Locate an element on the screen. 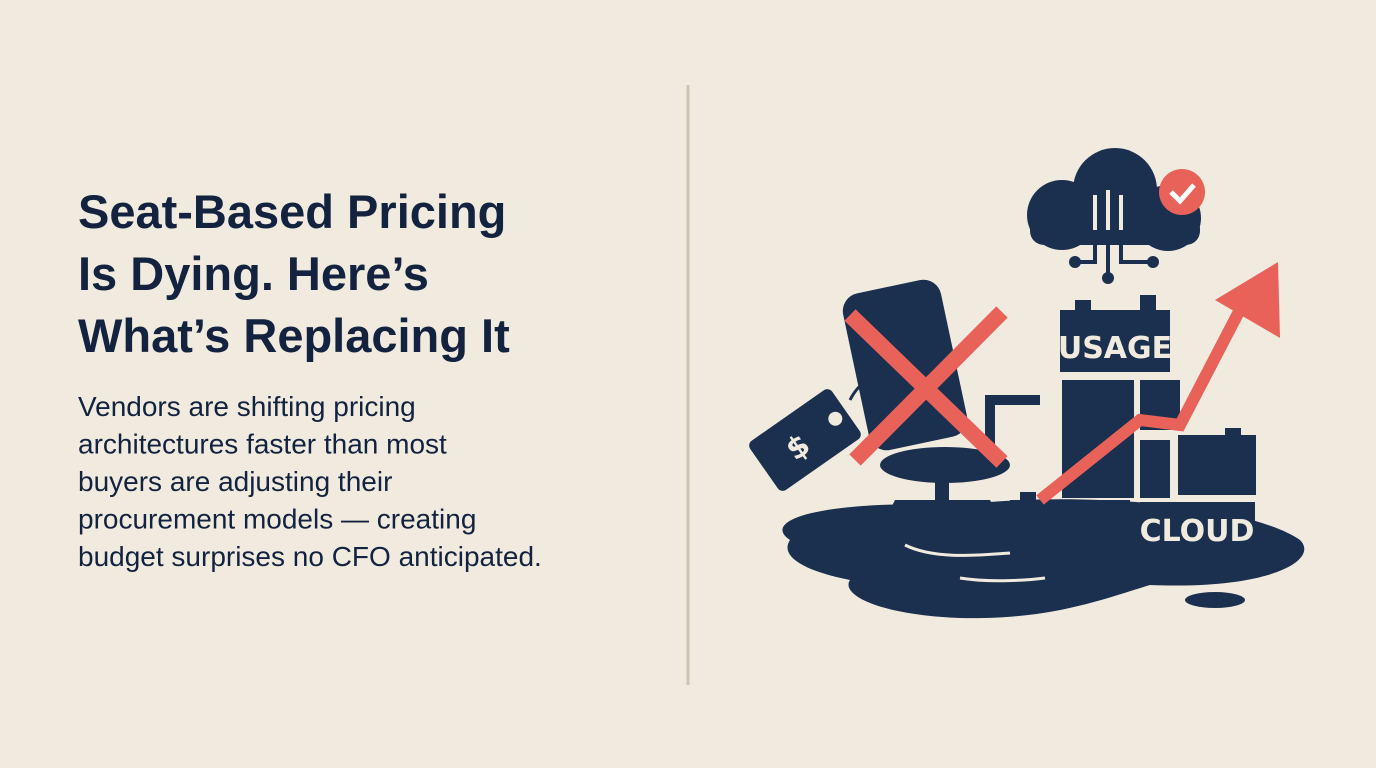  price-tag: $ is located at coordinates (805, 440).